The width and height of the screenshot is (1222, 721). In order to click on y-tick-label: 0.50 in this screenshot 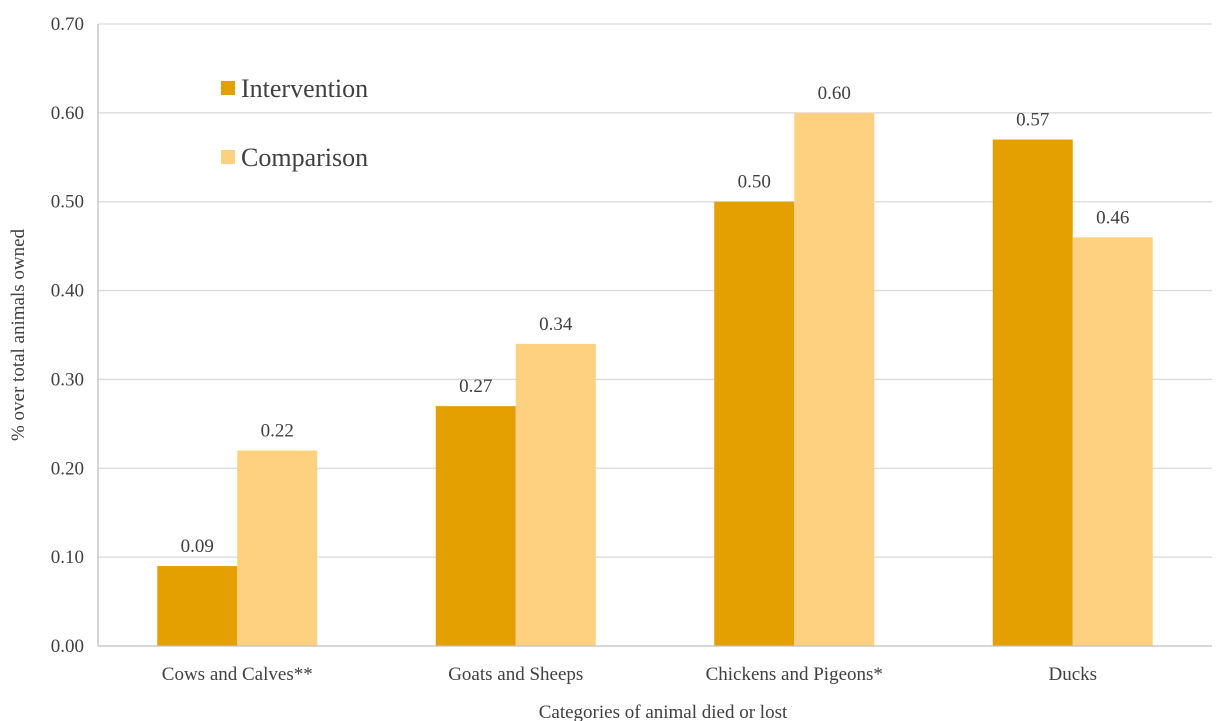, I will do `click(67, 202)`.